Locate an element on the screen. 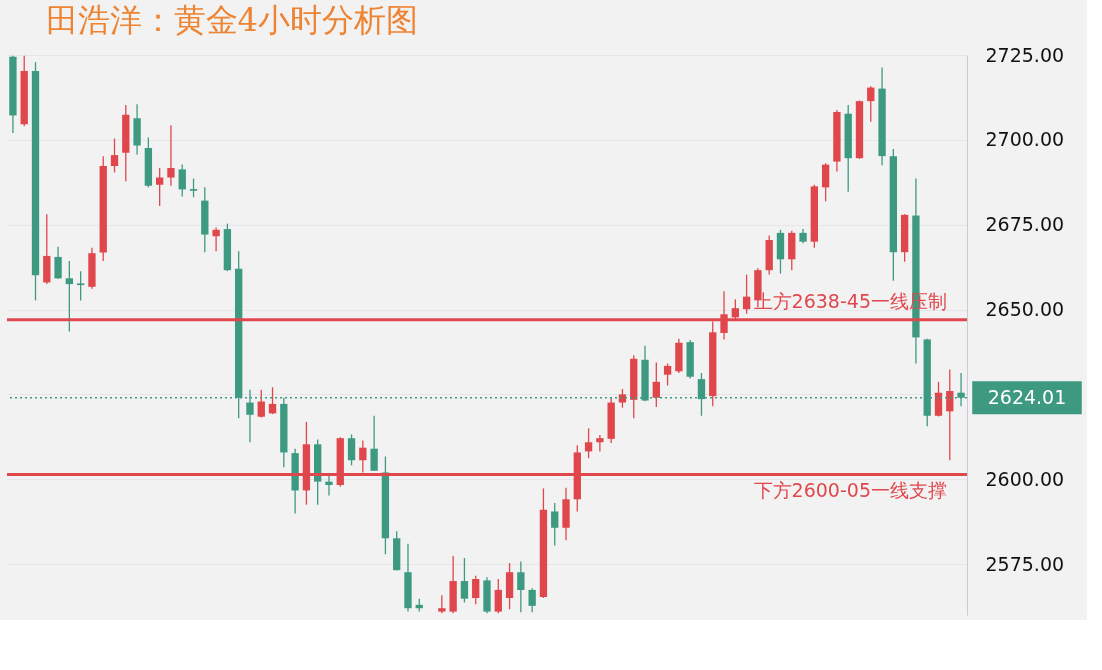 This screenshot has height=670, width=1102. ref-line-label: 2624.01 is located at coordinates (1027, 396).